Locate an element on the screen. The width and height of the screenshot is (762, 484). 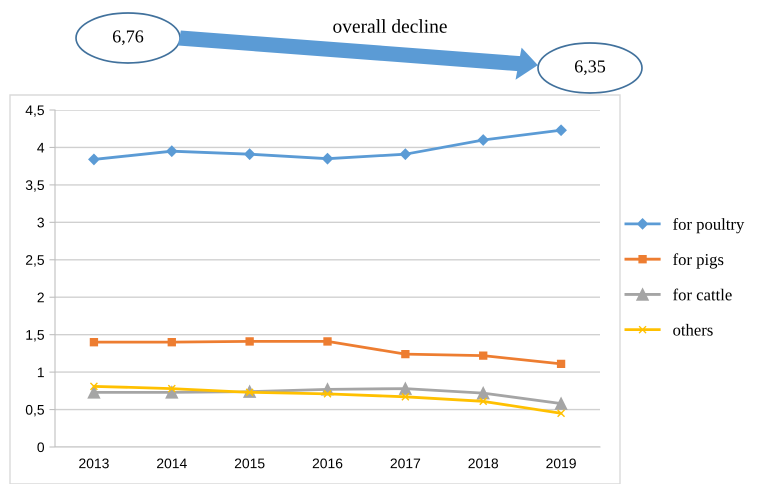
x-tick-label: 2017 is located at coordinates (405, 463).